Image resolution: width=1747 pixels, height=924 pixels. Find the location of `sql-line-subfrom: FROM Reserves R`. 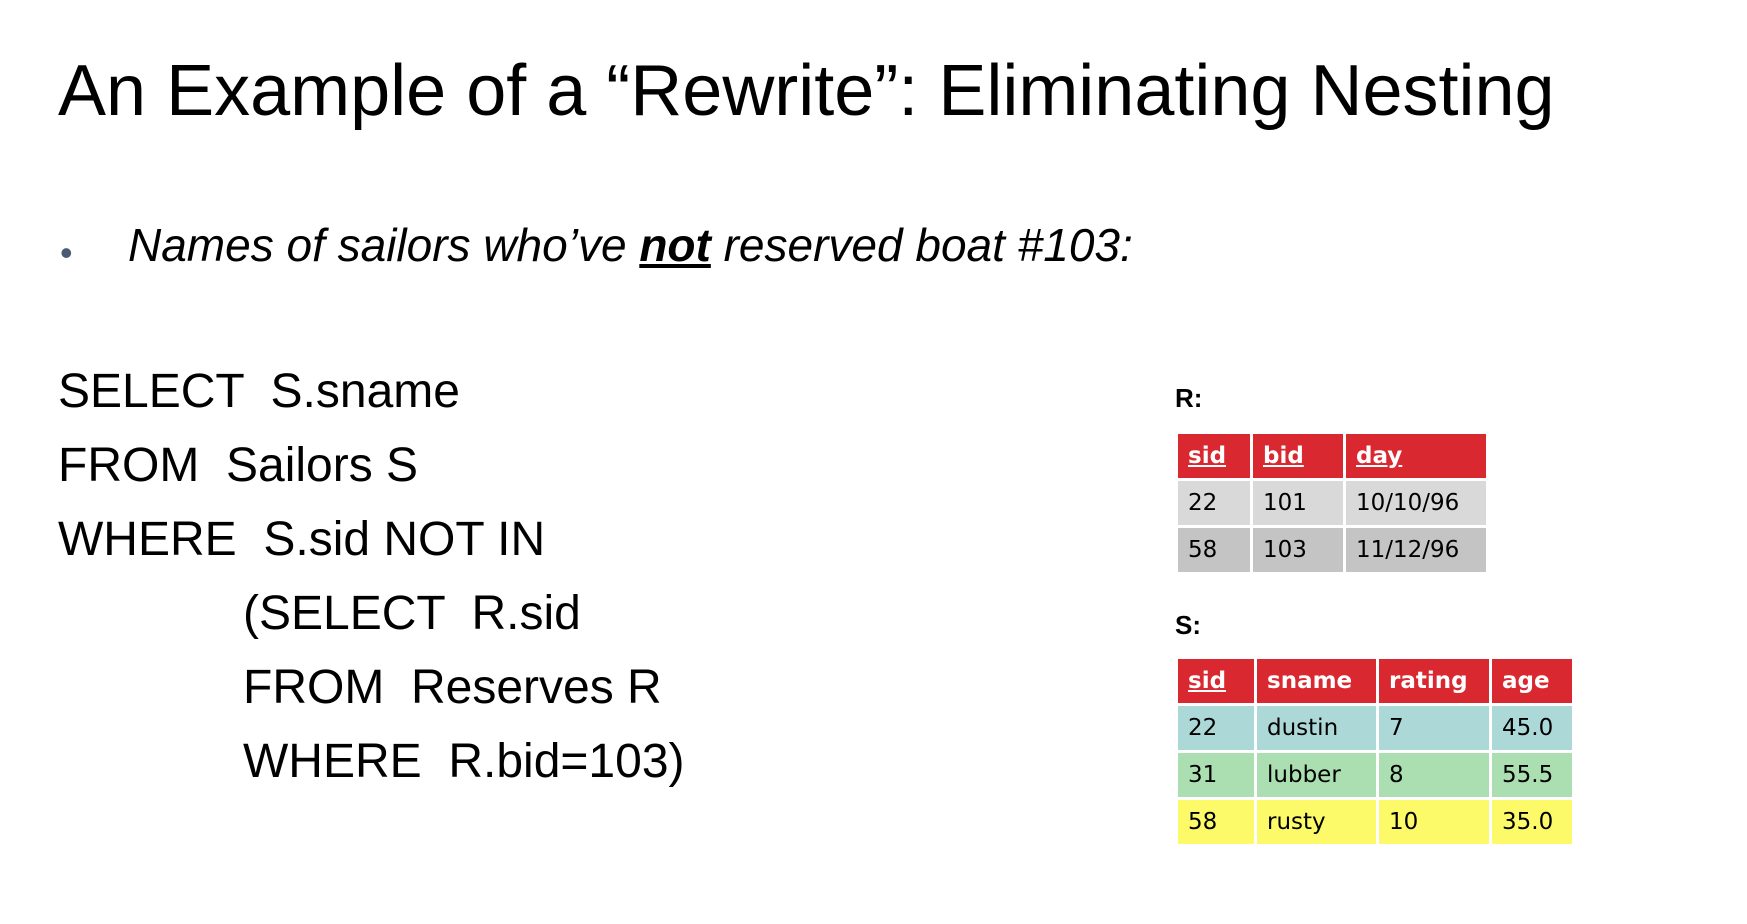

sql-line-subfrom: FROM Reserves R is located at coordinates (452, 687).